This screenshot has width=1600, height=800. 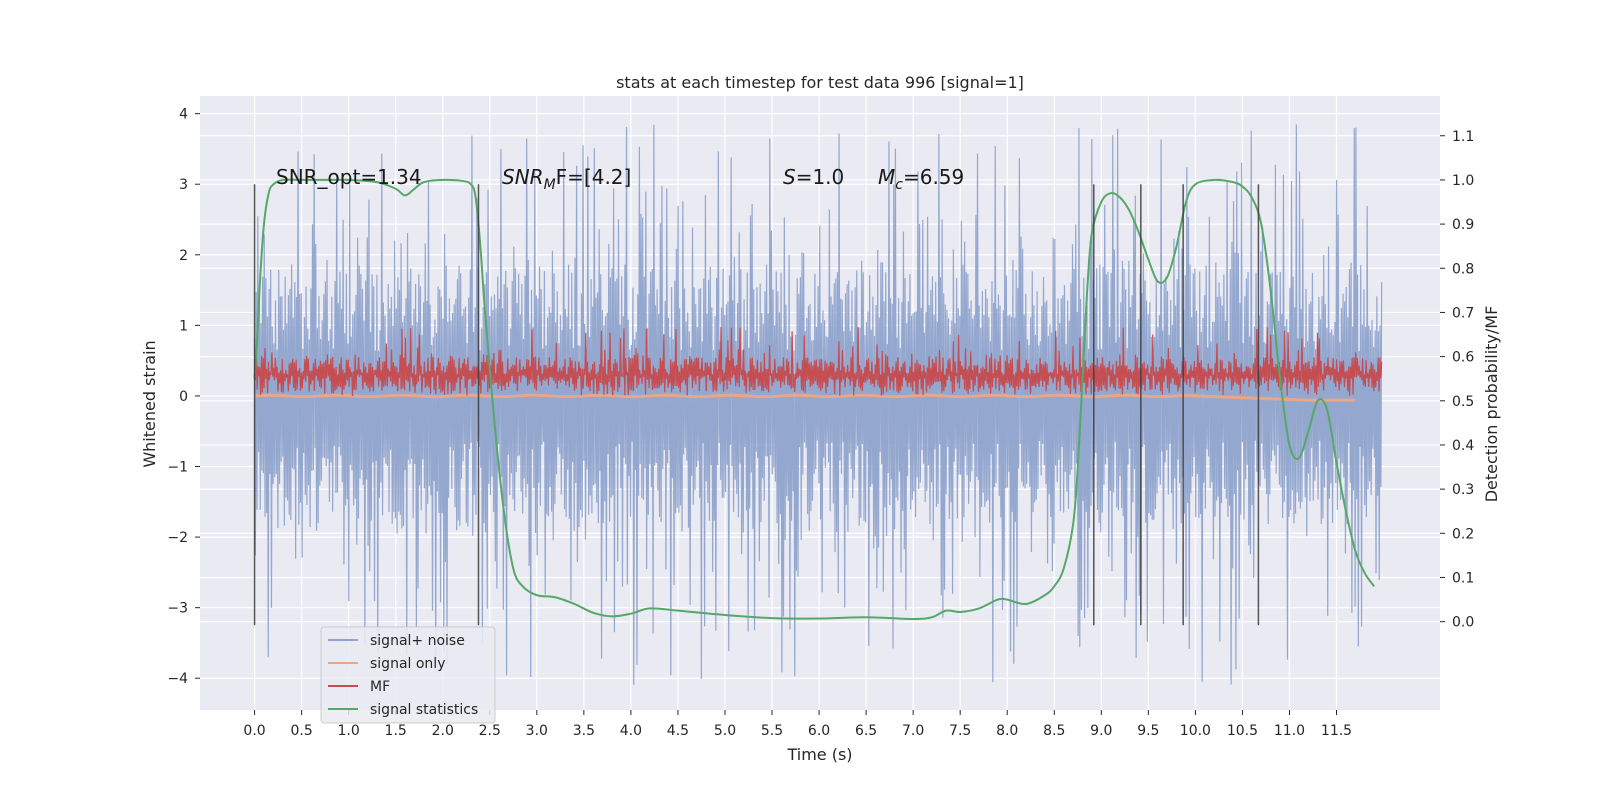 I want to click on x-tick-label: 7.5, so click(x=960, y=731).